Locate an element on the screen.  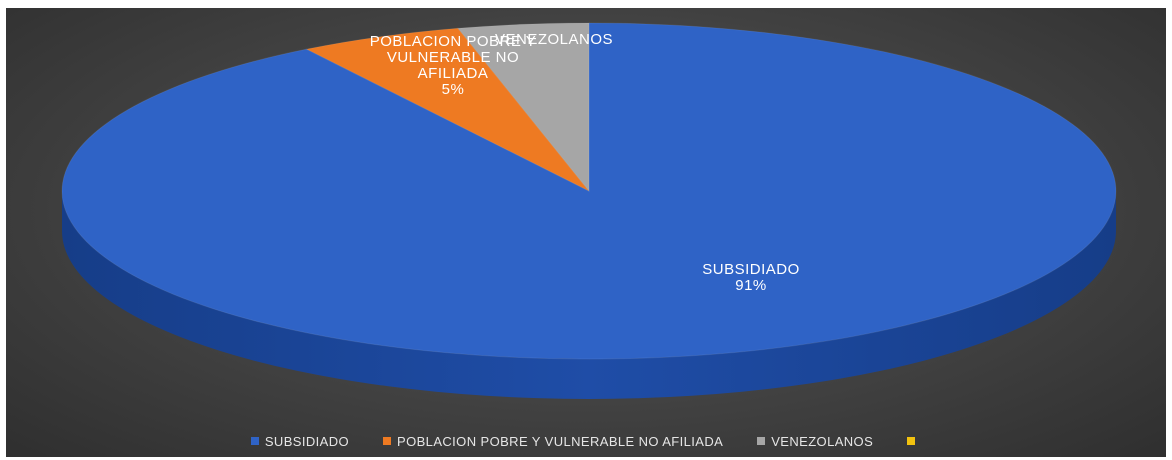
legend-swatch-subsidiado is located at coordinates (254, 441).